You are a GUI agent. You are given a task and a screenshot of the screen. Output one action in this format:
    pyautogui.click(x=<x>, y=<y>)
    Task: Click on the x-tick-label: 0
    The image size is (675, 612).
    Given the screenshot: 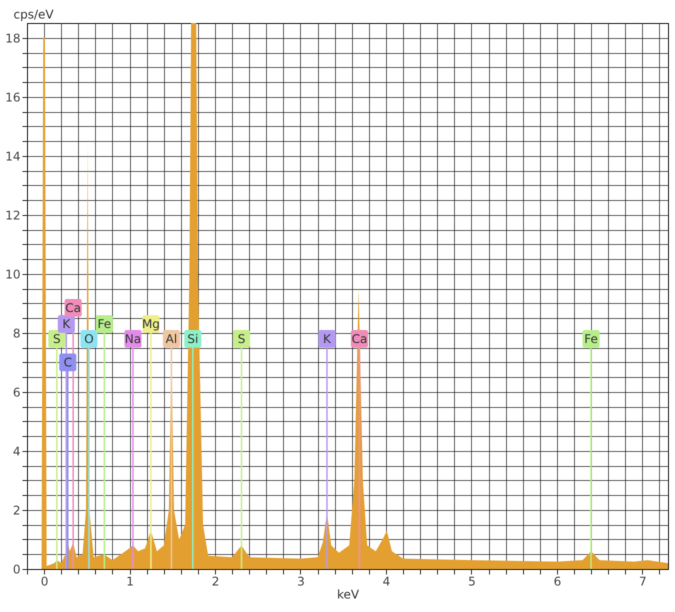 What is the action you would take?
    pyautogui.click(x=44, y=581)
    